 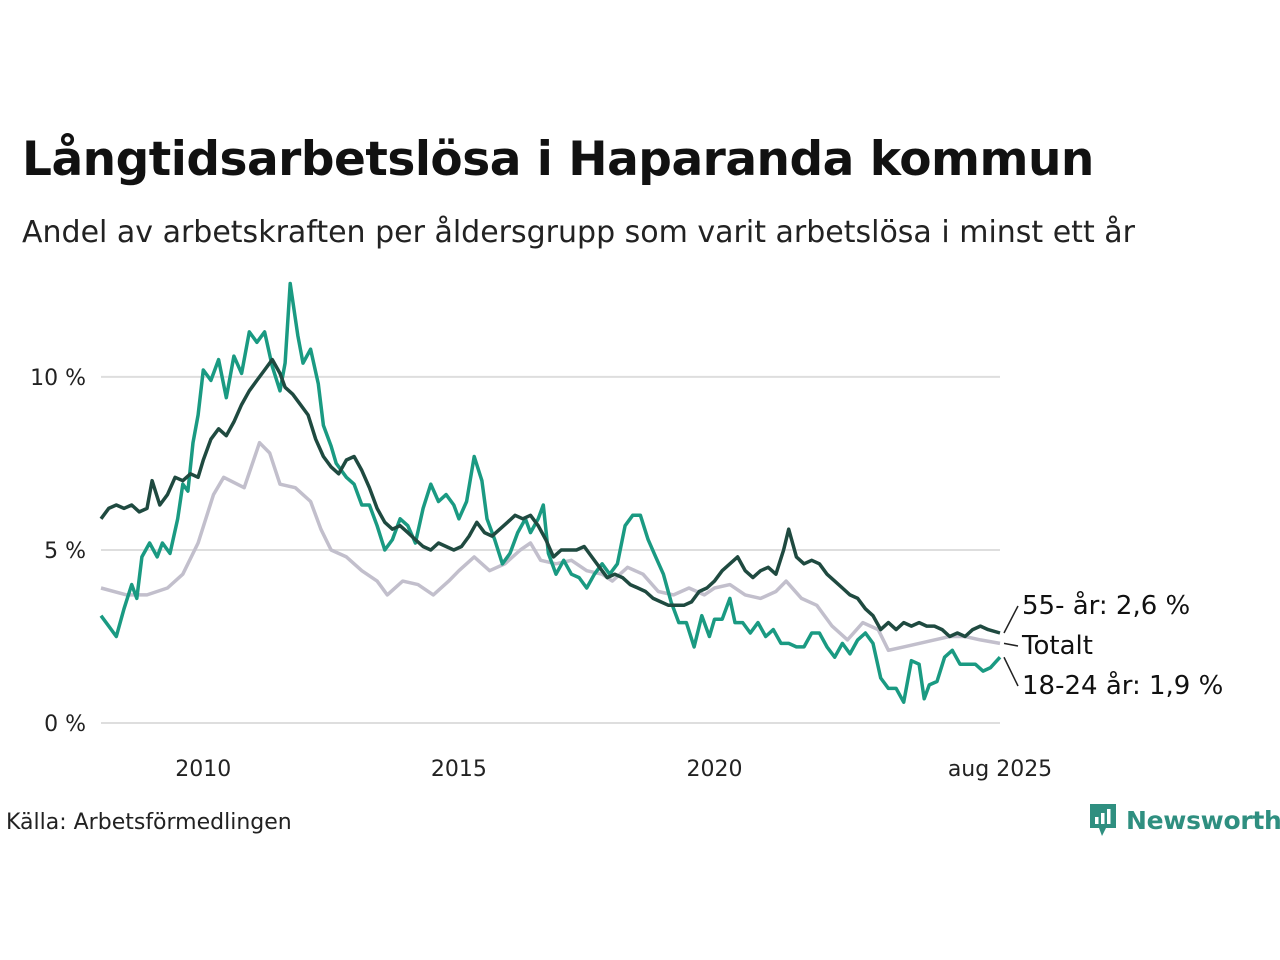 I want to click on x-tick-label: aug 2025, so click(x=1000, y=769).